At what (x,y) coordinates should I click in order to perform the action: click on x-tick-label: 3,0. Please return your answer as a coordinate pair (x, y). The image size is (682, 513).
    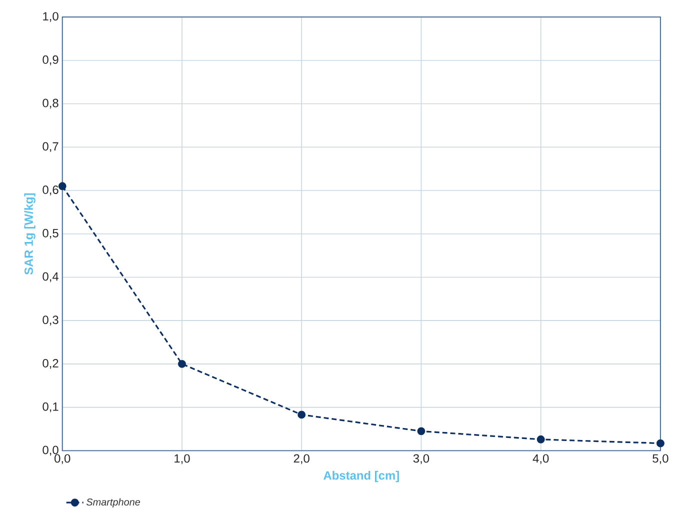
    Looking at the image, I should click on (421, 459).